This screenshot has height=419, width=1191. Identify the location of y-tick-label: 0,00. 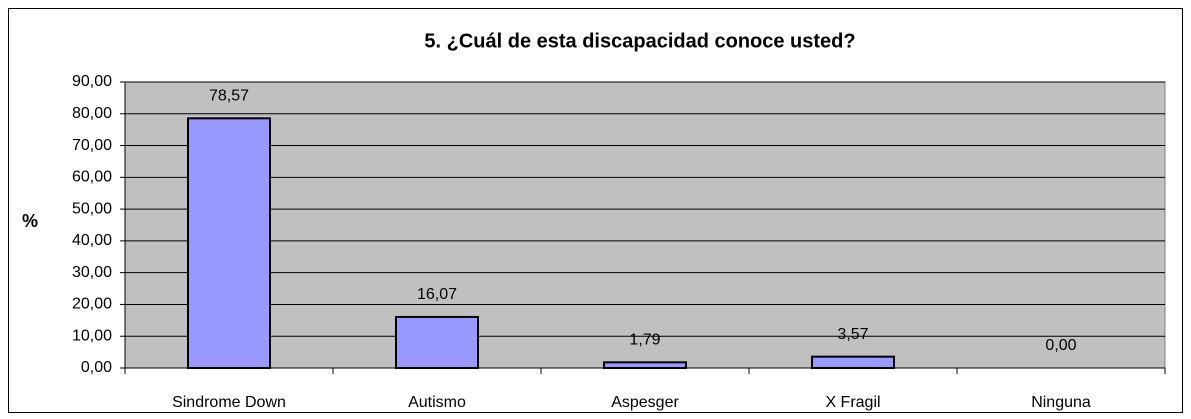
(96, 367).